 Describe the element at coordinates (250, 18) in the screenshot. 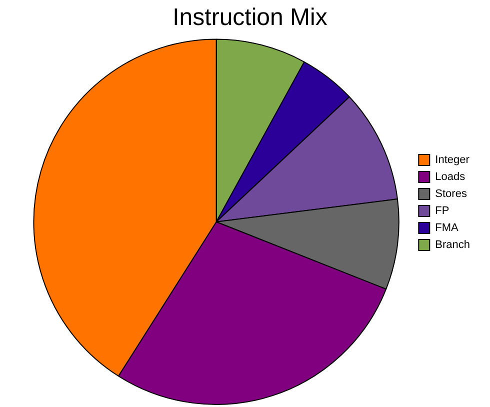

I see `chart-title: Instruction Mix` at that location.